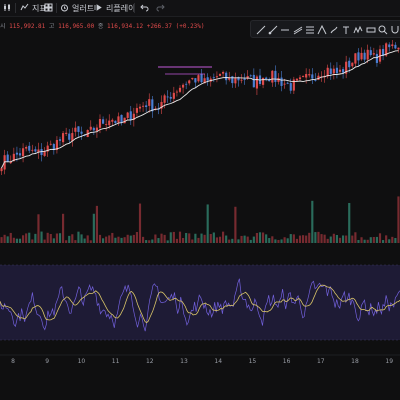 The width and height of the screenshot is (400, 400). I want to click on redo-button, so click(160, 8).